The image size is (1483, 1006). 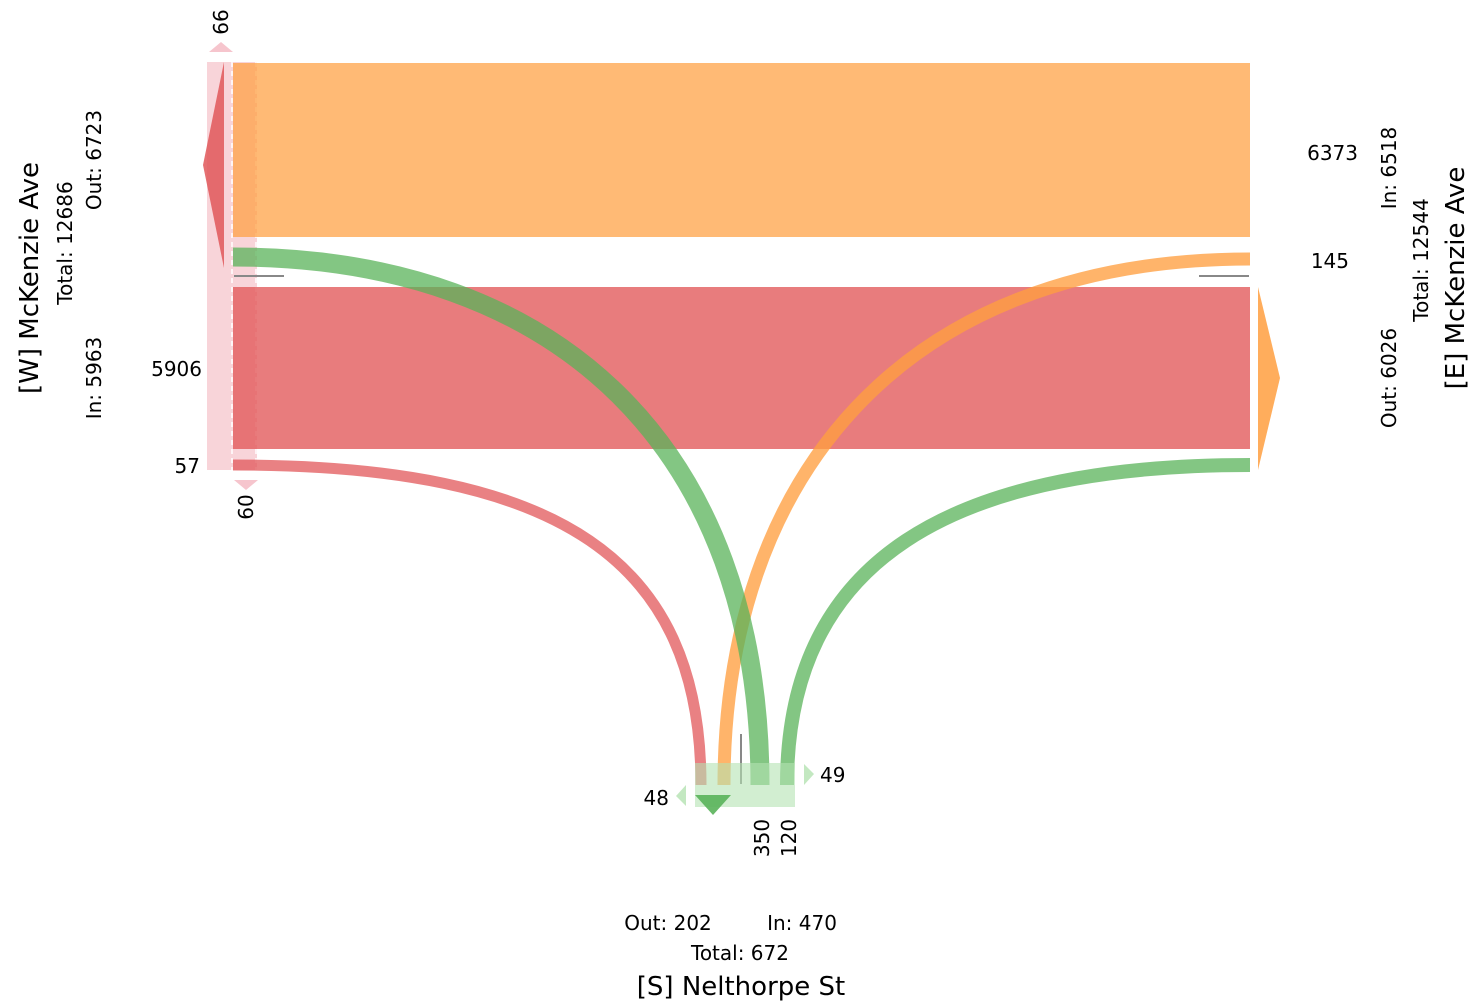 What do you see at coordinates (809, 774) in the screenshot?
I see `south-uturn-arrow-right` at bounding box center [809, 774].